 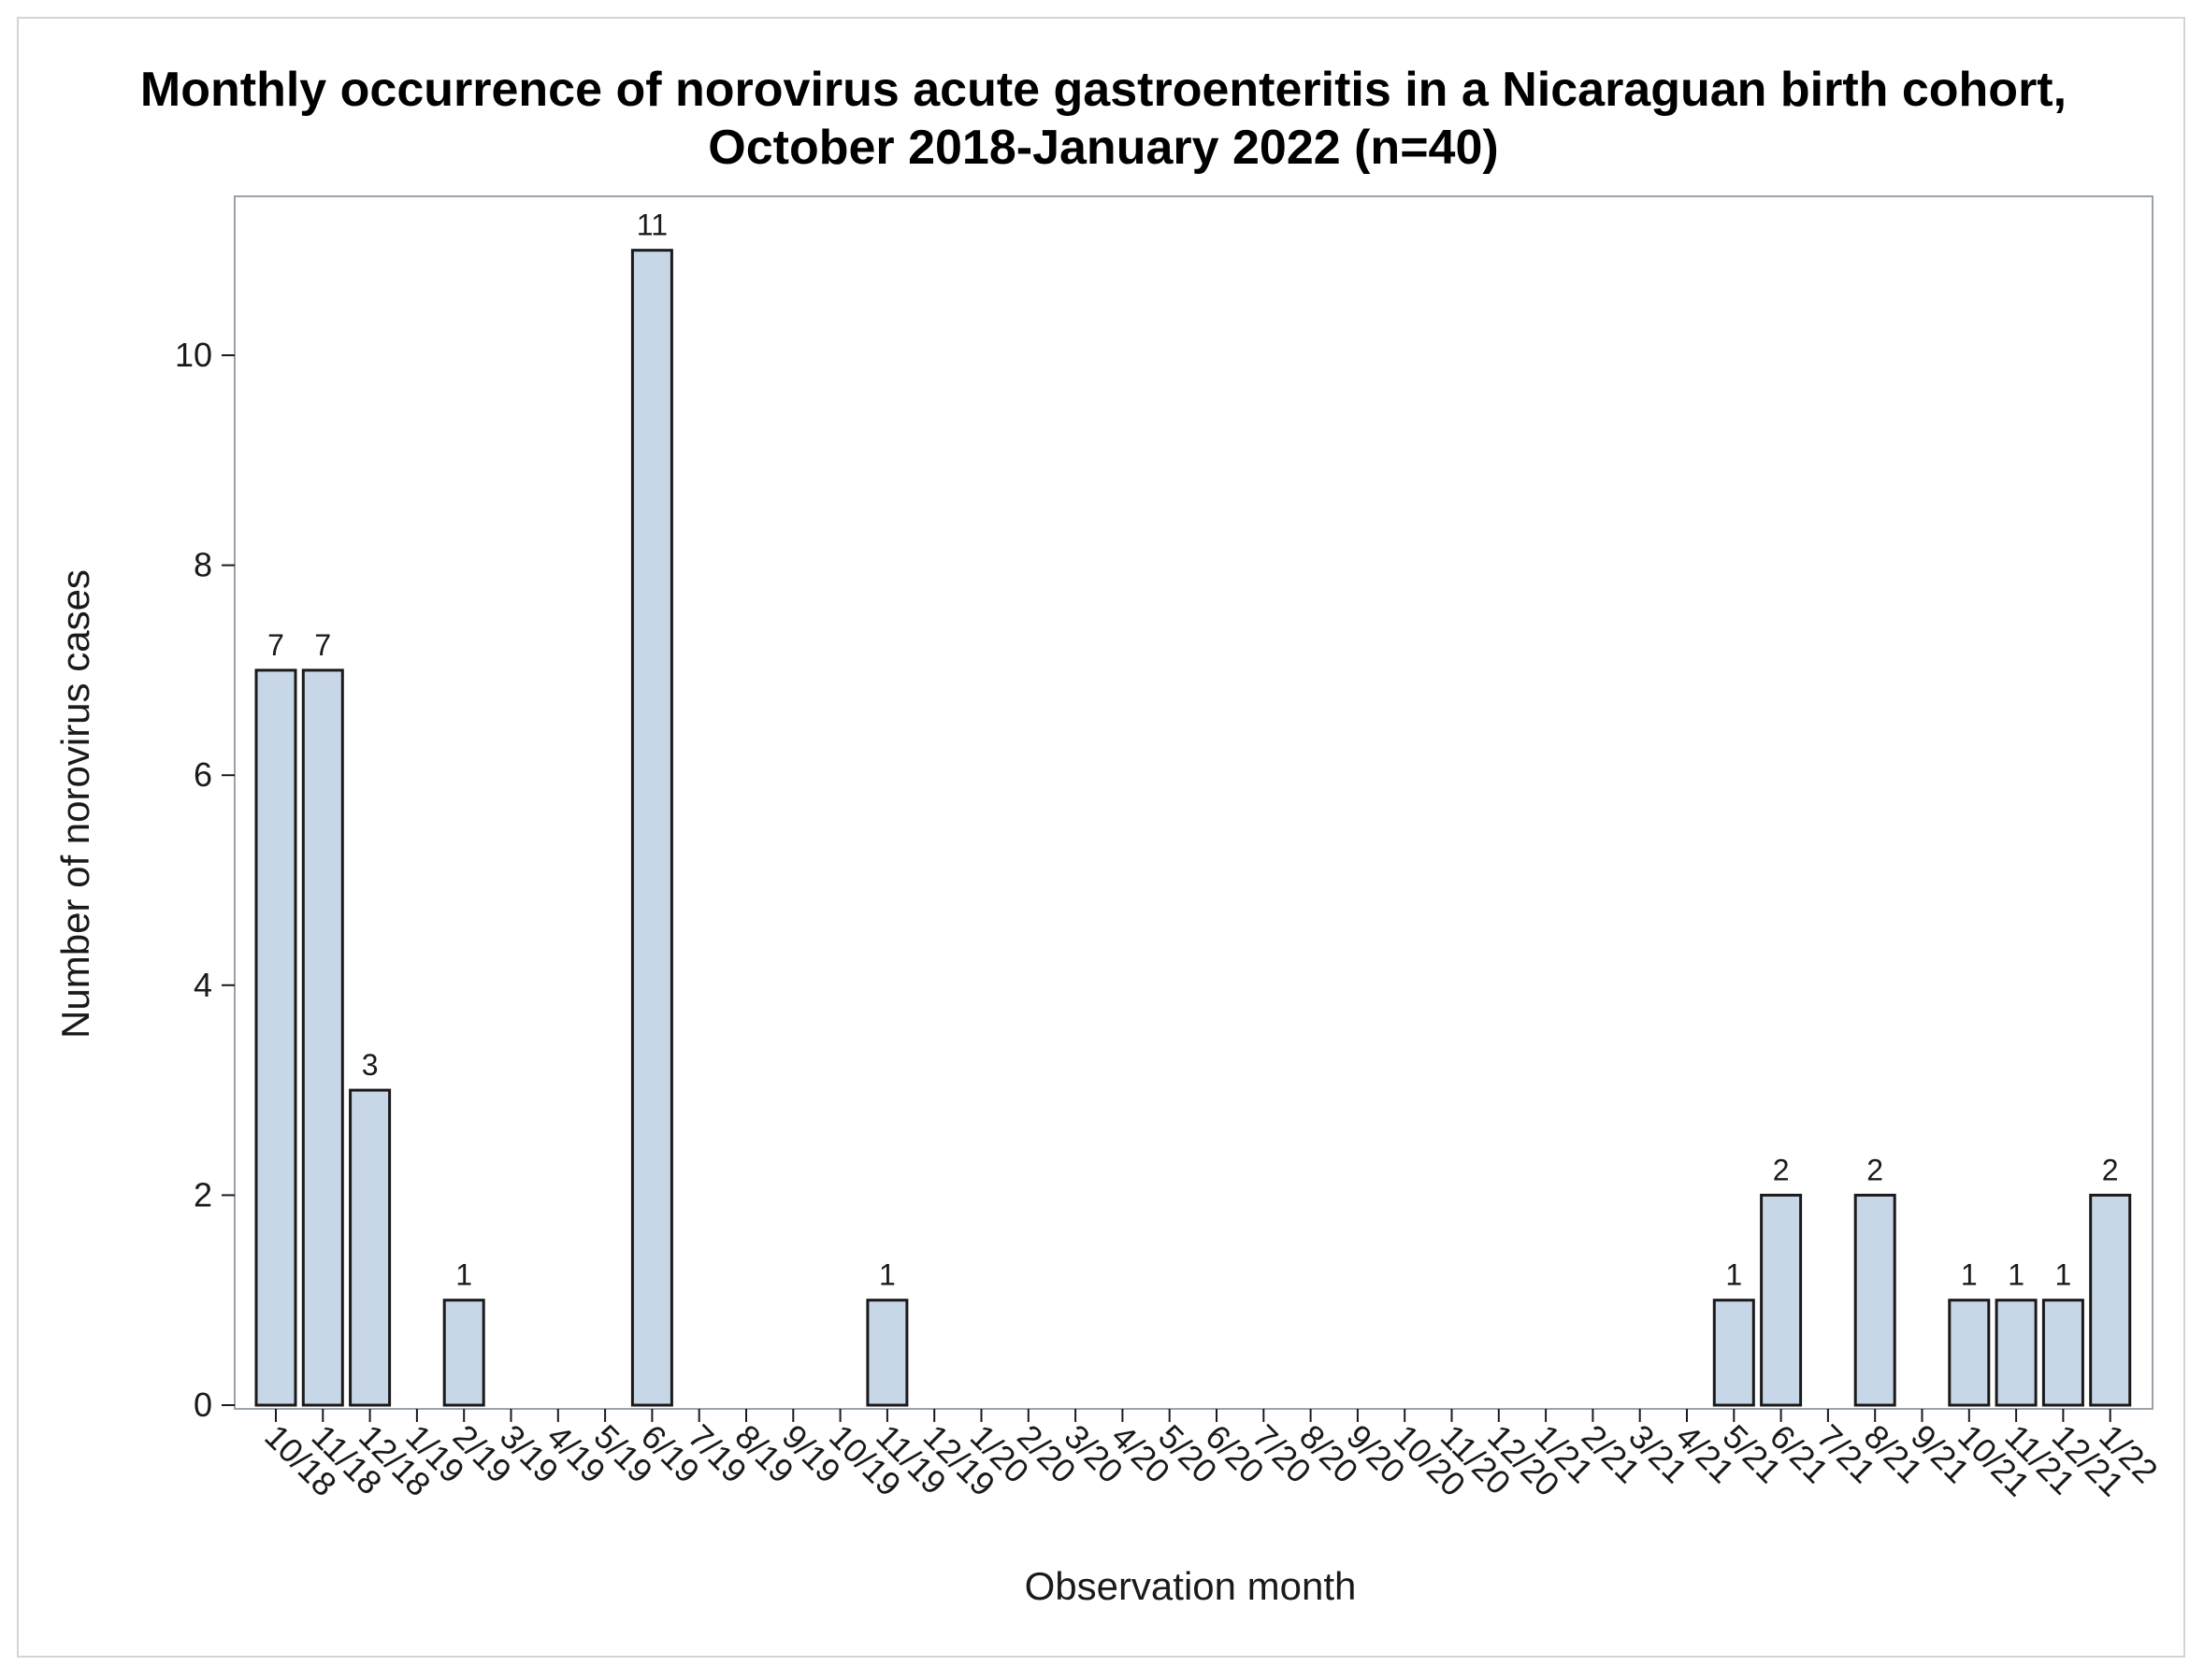 I want to click on y-tick-label: 6, so click(x=203, y=774).